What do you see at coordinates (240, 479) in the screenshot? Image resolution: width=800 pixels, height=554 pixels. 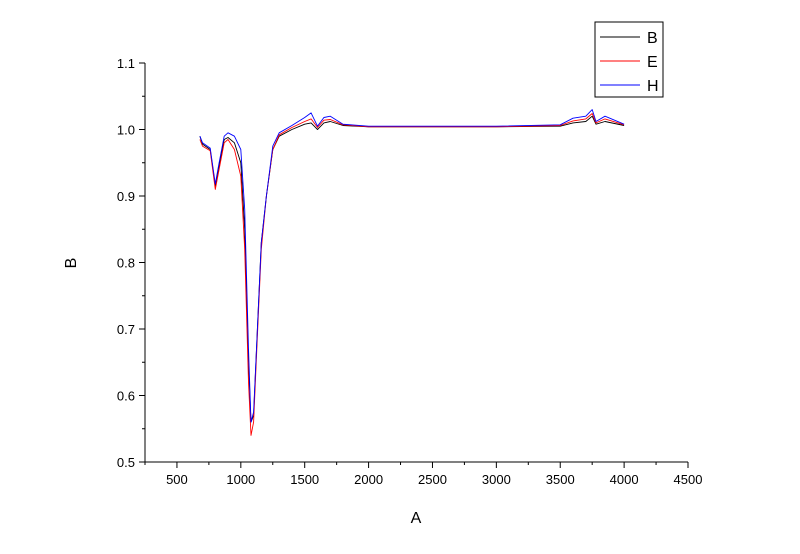 I see `x-tick-label: 1000` at bounding box center [240, 479].